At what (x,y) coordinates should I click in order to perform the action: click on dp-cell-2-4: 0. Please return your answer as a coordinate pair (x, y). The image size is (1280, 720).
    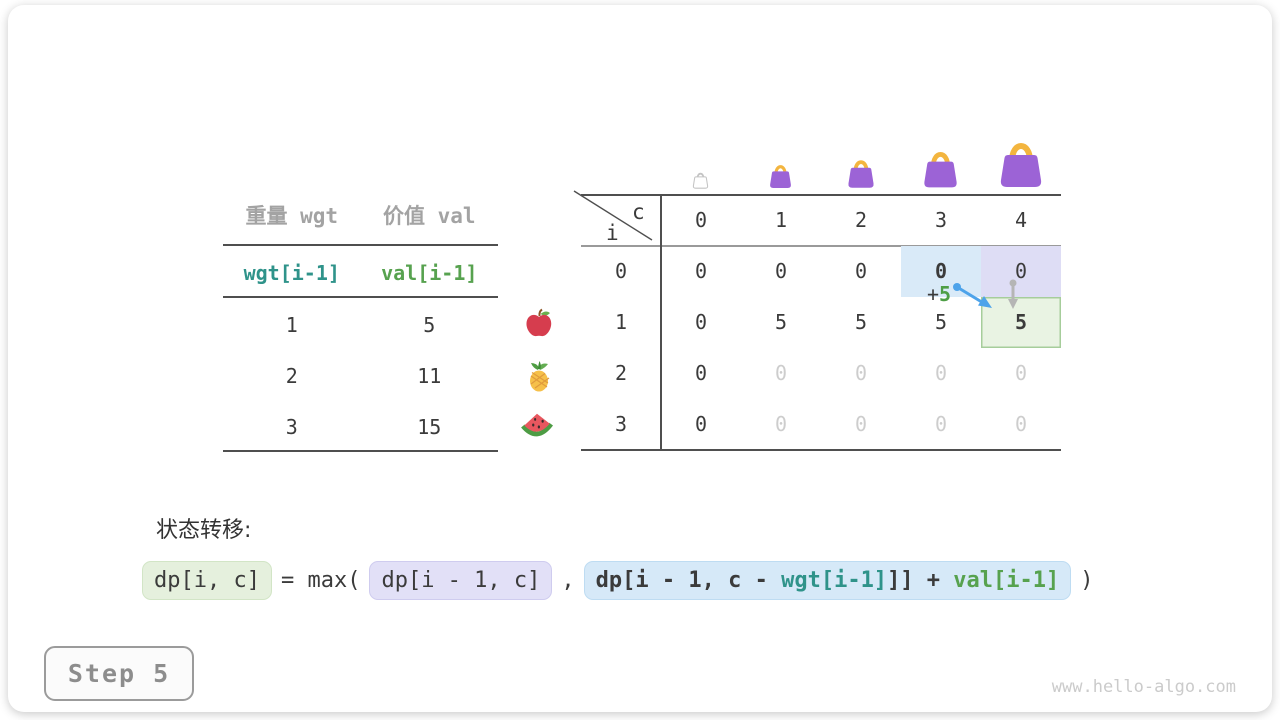
    Looking at the image, I should click on (1021, 373).